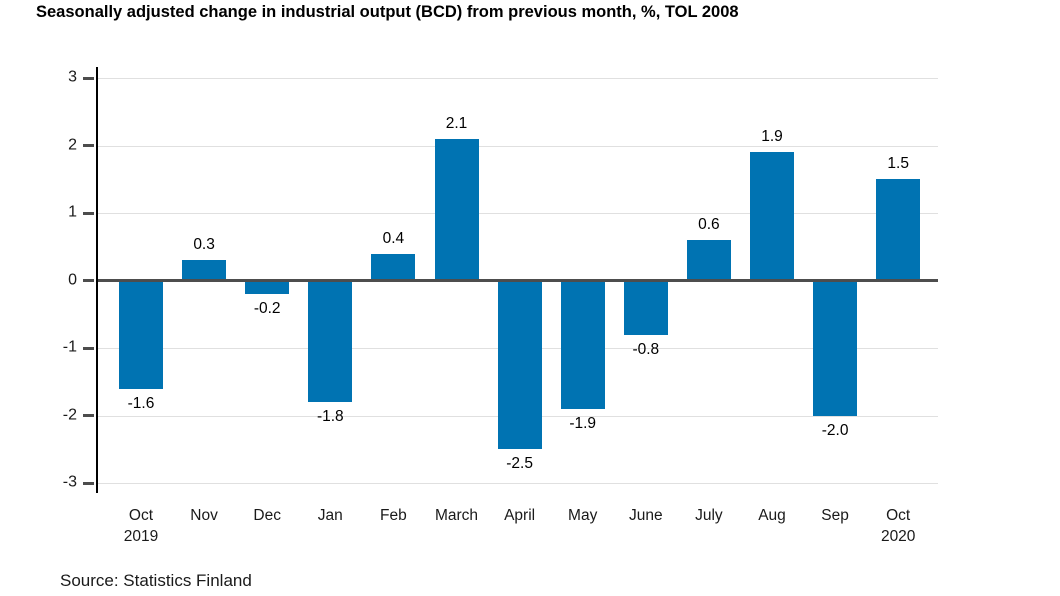 Image resolution: width=1060 pixels, height=596 pixels. What do you see at coordinates (97, 280) in the screenshot?
I see `y-axis-line` at bounding box center [97, 280].